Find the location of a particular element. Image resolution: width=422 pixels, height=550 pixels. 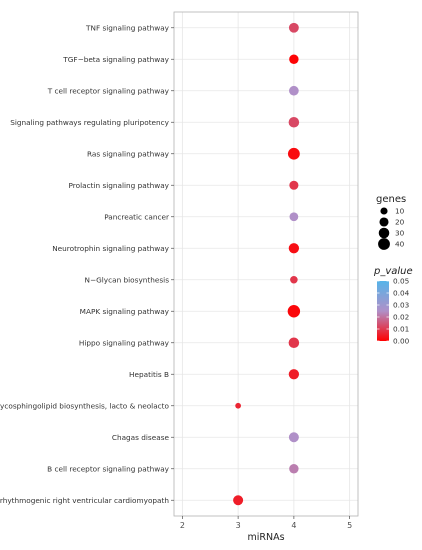

point-pancreatic-cancer is located at coordinates (294, 217).